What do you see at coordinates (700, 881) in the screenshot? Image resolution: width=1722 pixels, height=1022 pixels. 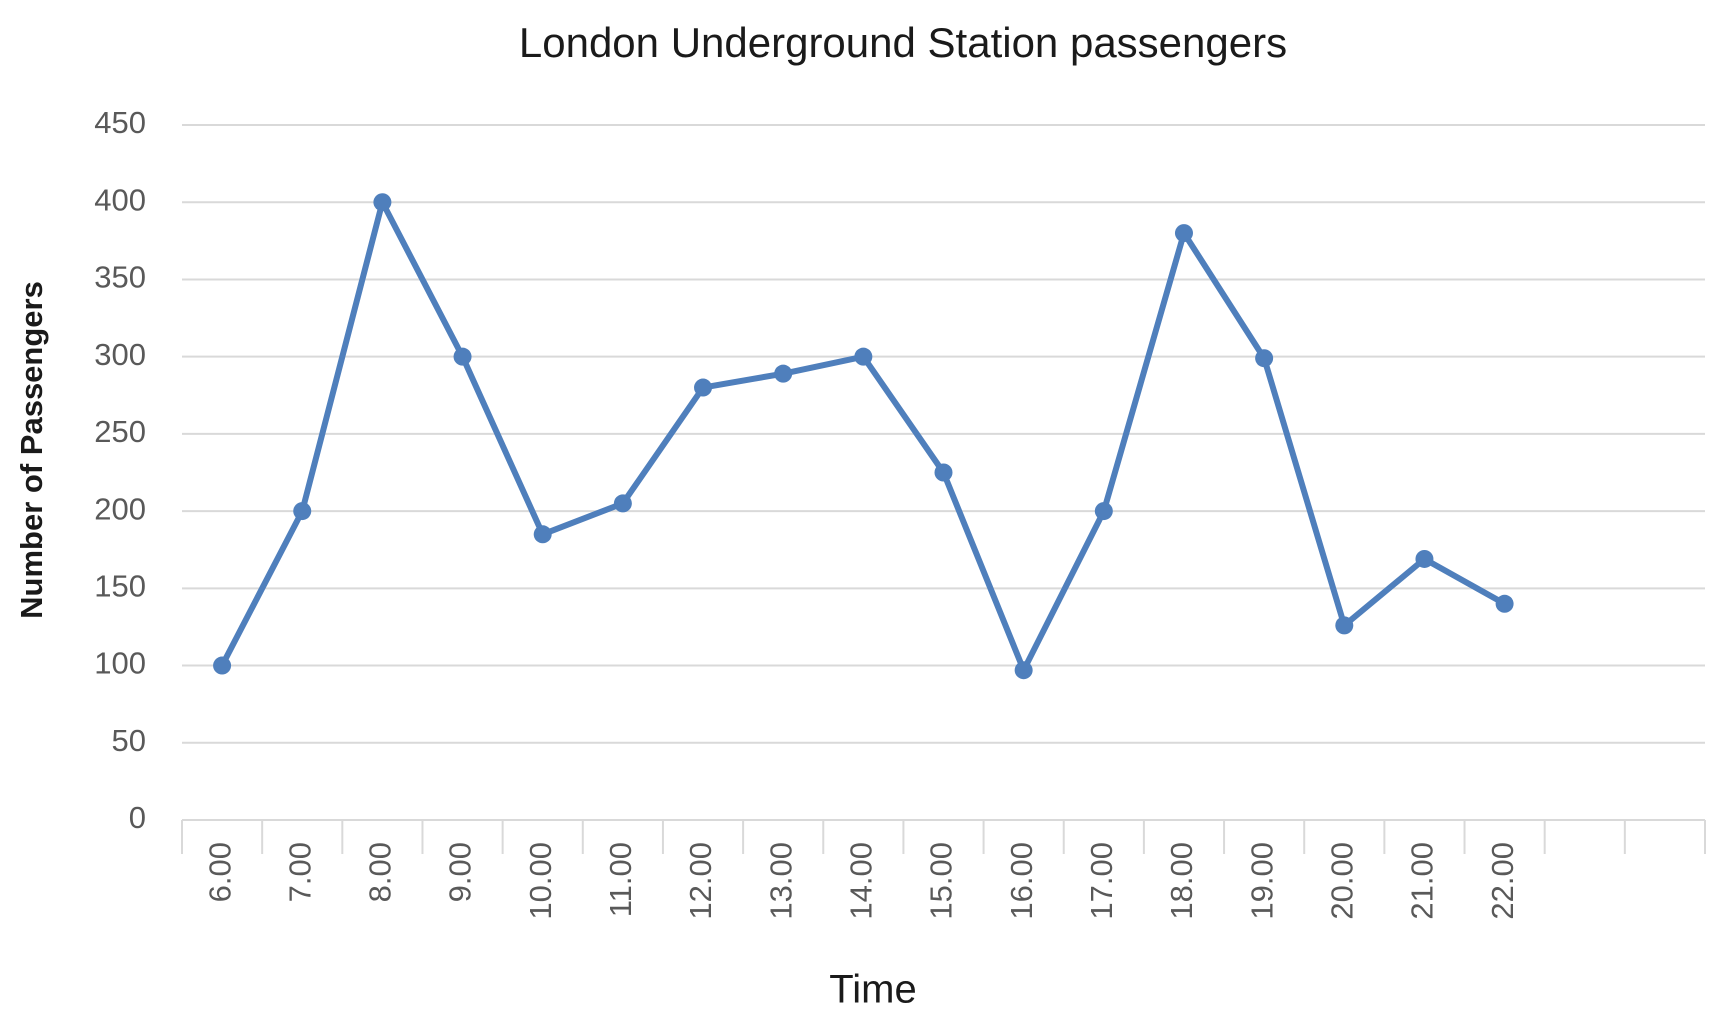 I see `x-tick-label: 12.00` at bounding box center [700, 881].